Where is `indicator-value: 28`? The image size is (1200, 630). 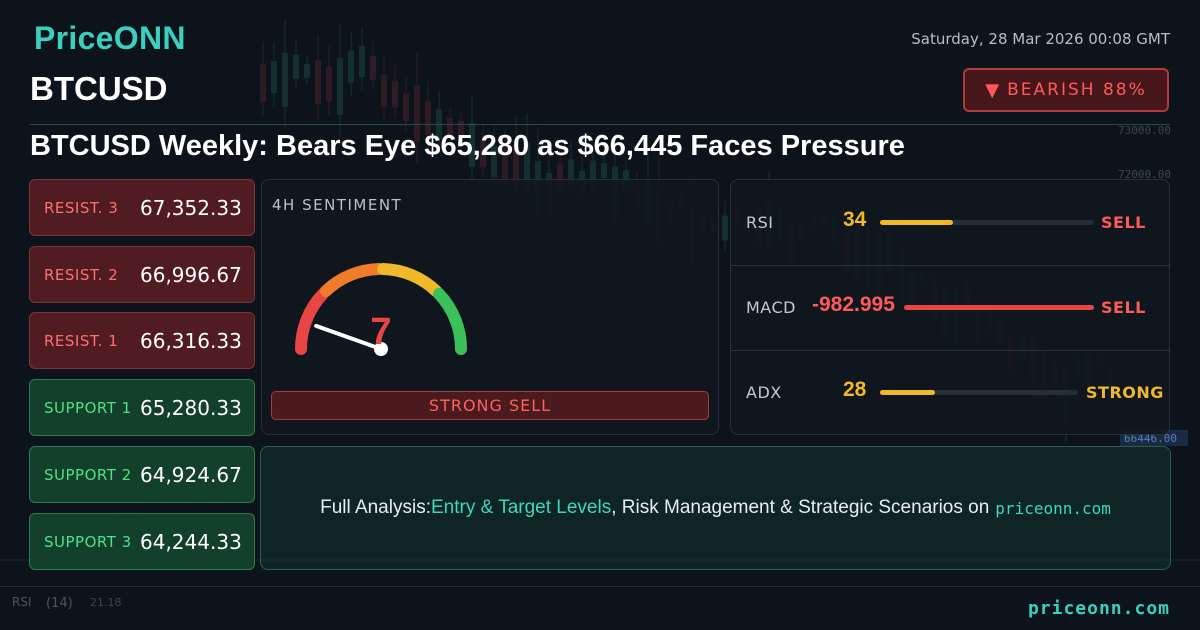 indicator-value: 28 is located at coordinates (855, 389).